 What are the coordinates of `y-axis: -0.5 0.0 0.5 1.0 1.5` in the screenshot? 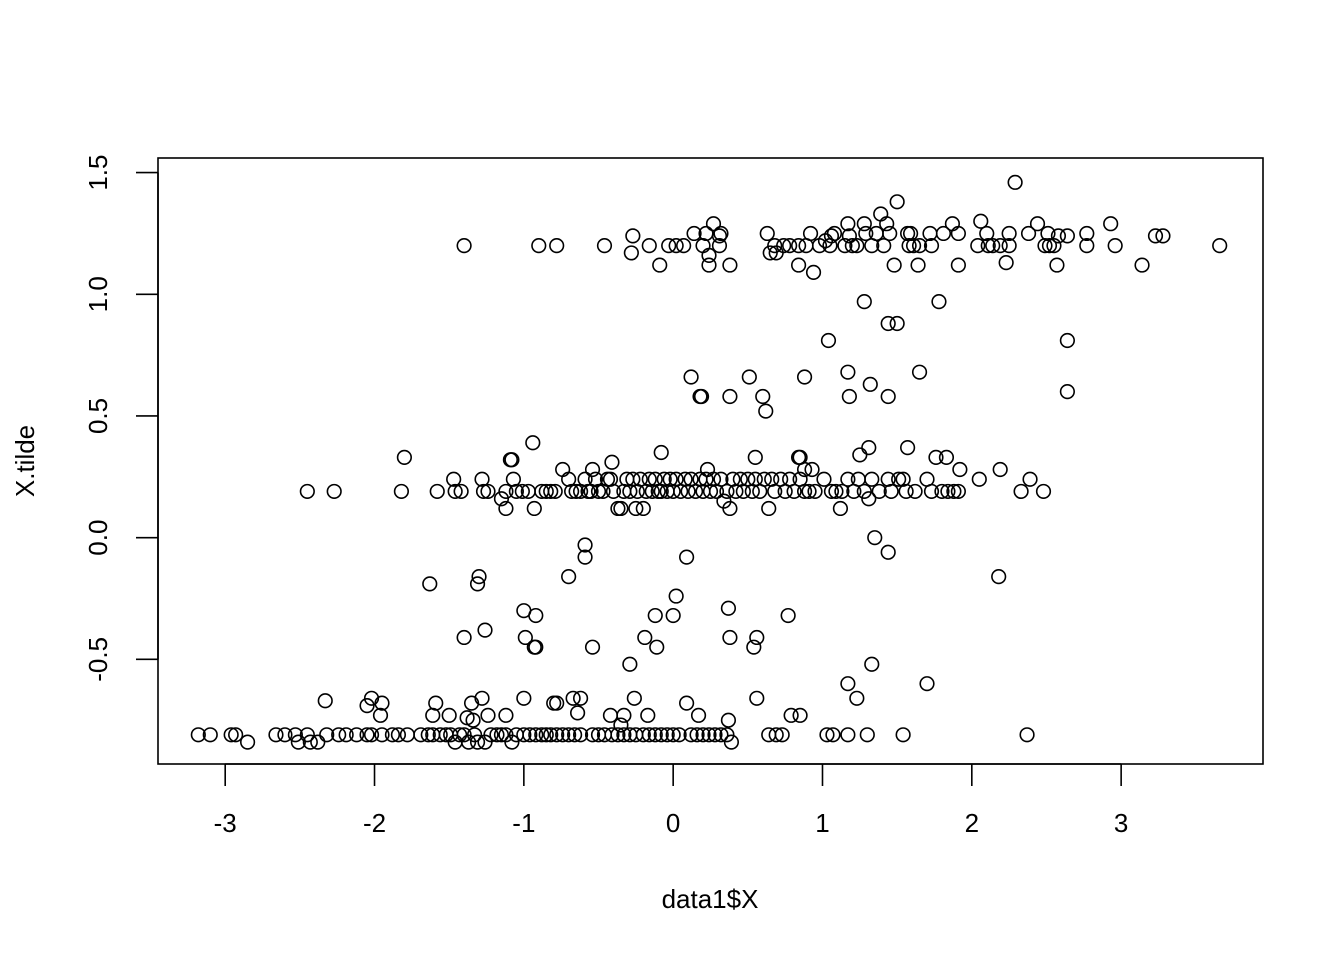 It's located at (121, 418).